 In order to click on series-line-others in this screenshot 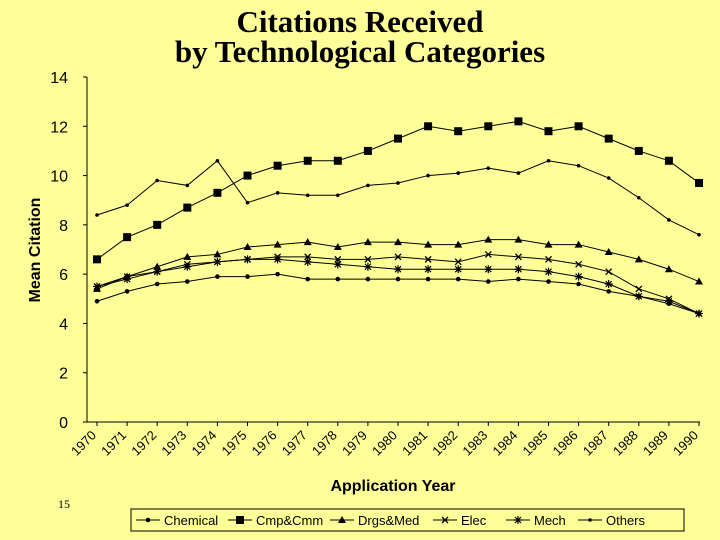, I will do `click(398, 198)`.